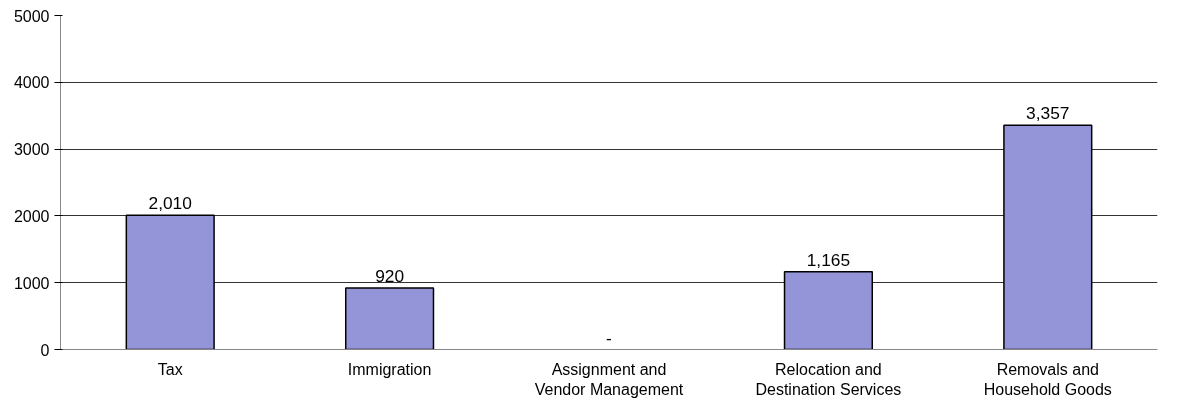 This screenshot has width=1177, height=400. Describe the element at coordinates (31, 16) in the screenshot. I see `y-tick-label: 5000` at that location.